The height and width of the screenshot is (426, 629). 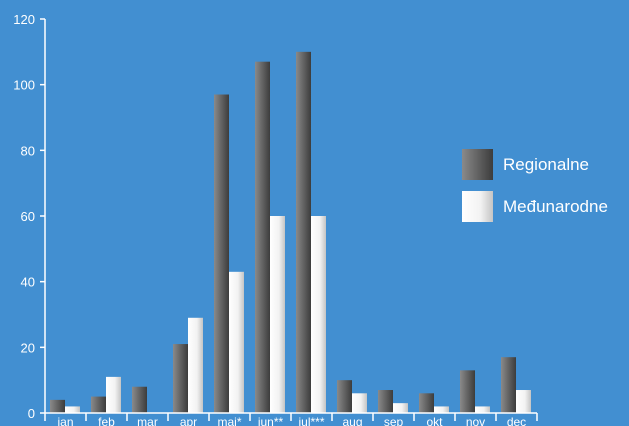 What do you see at coordinates (475, 420) in the screenshot?
I see `x-category-label: nov` at bounding box center [475, 420].